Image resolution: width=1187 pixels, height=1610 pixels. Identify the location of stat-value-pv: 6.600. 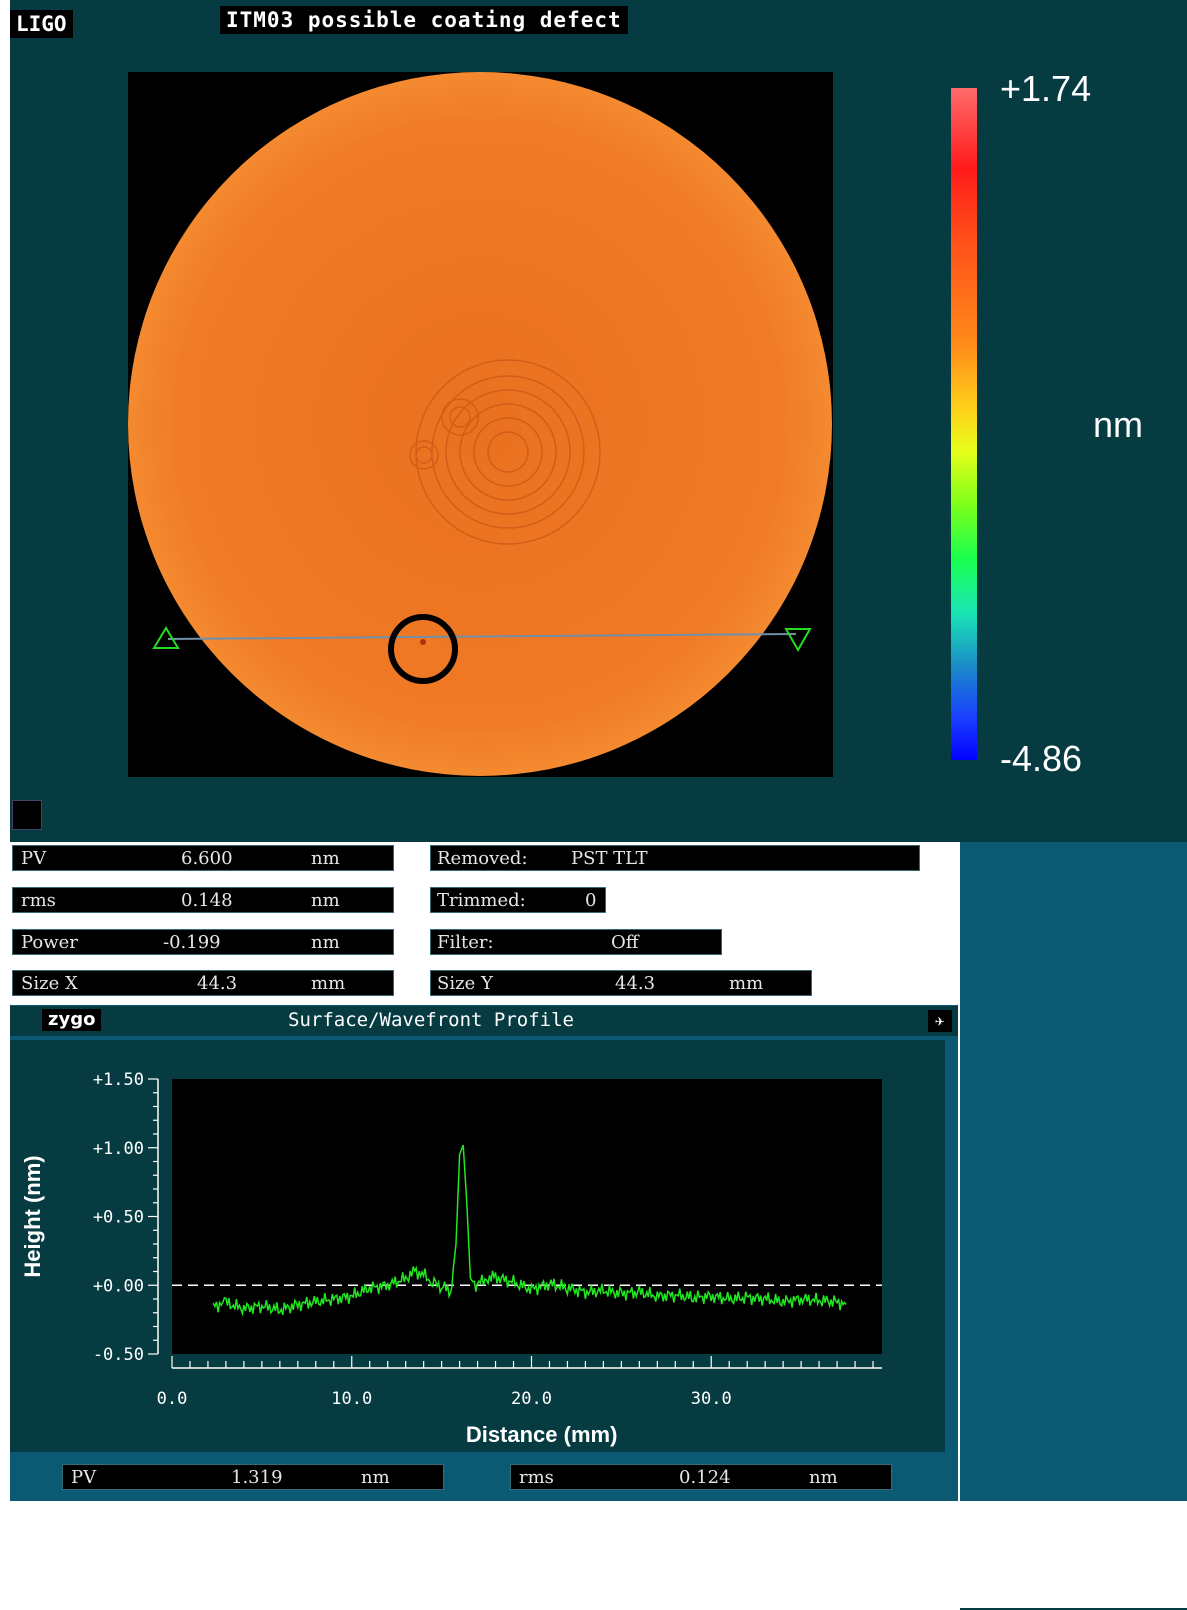
(207, 858).